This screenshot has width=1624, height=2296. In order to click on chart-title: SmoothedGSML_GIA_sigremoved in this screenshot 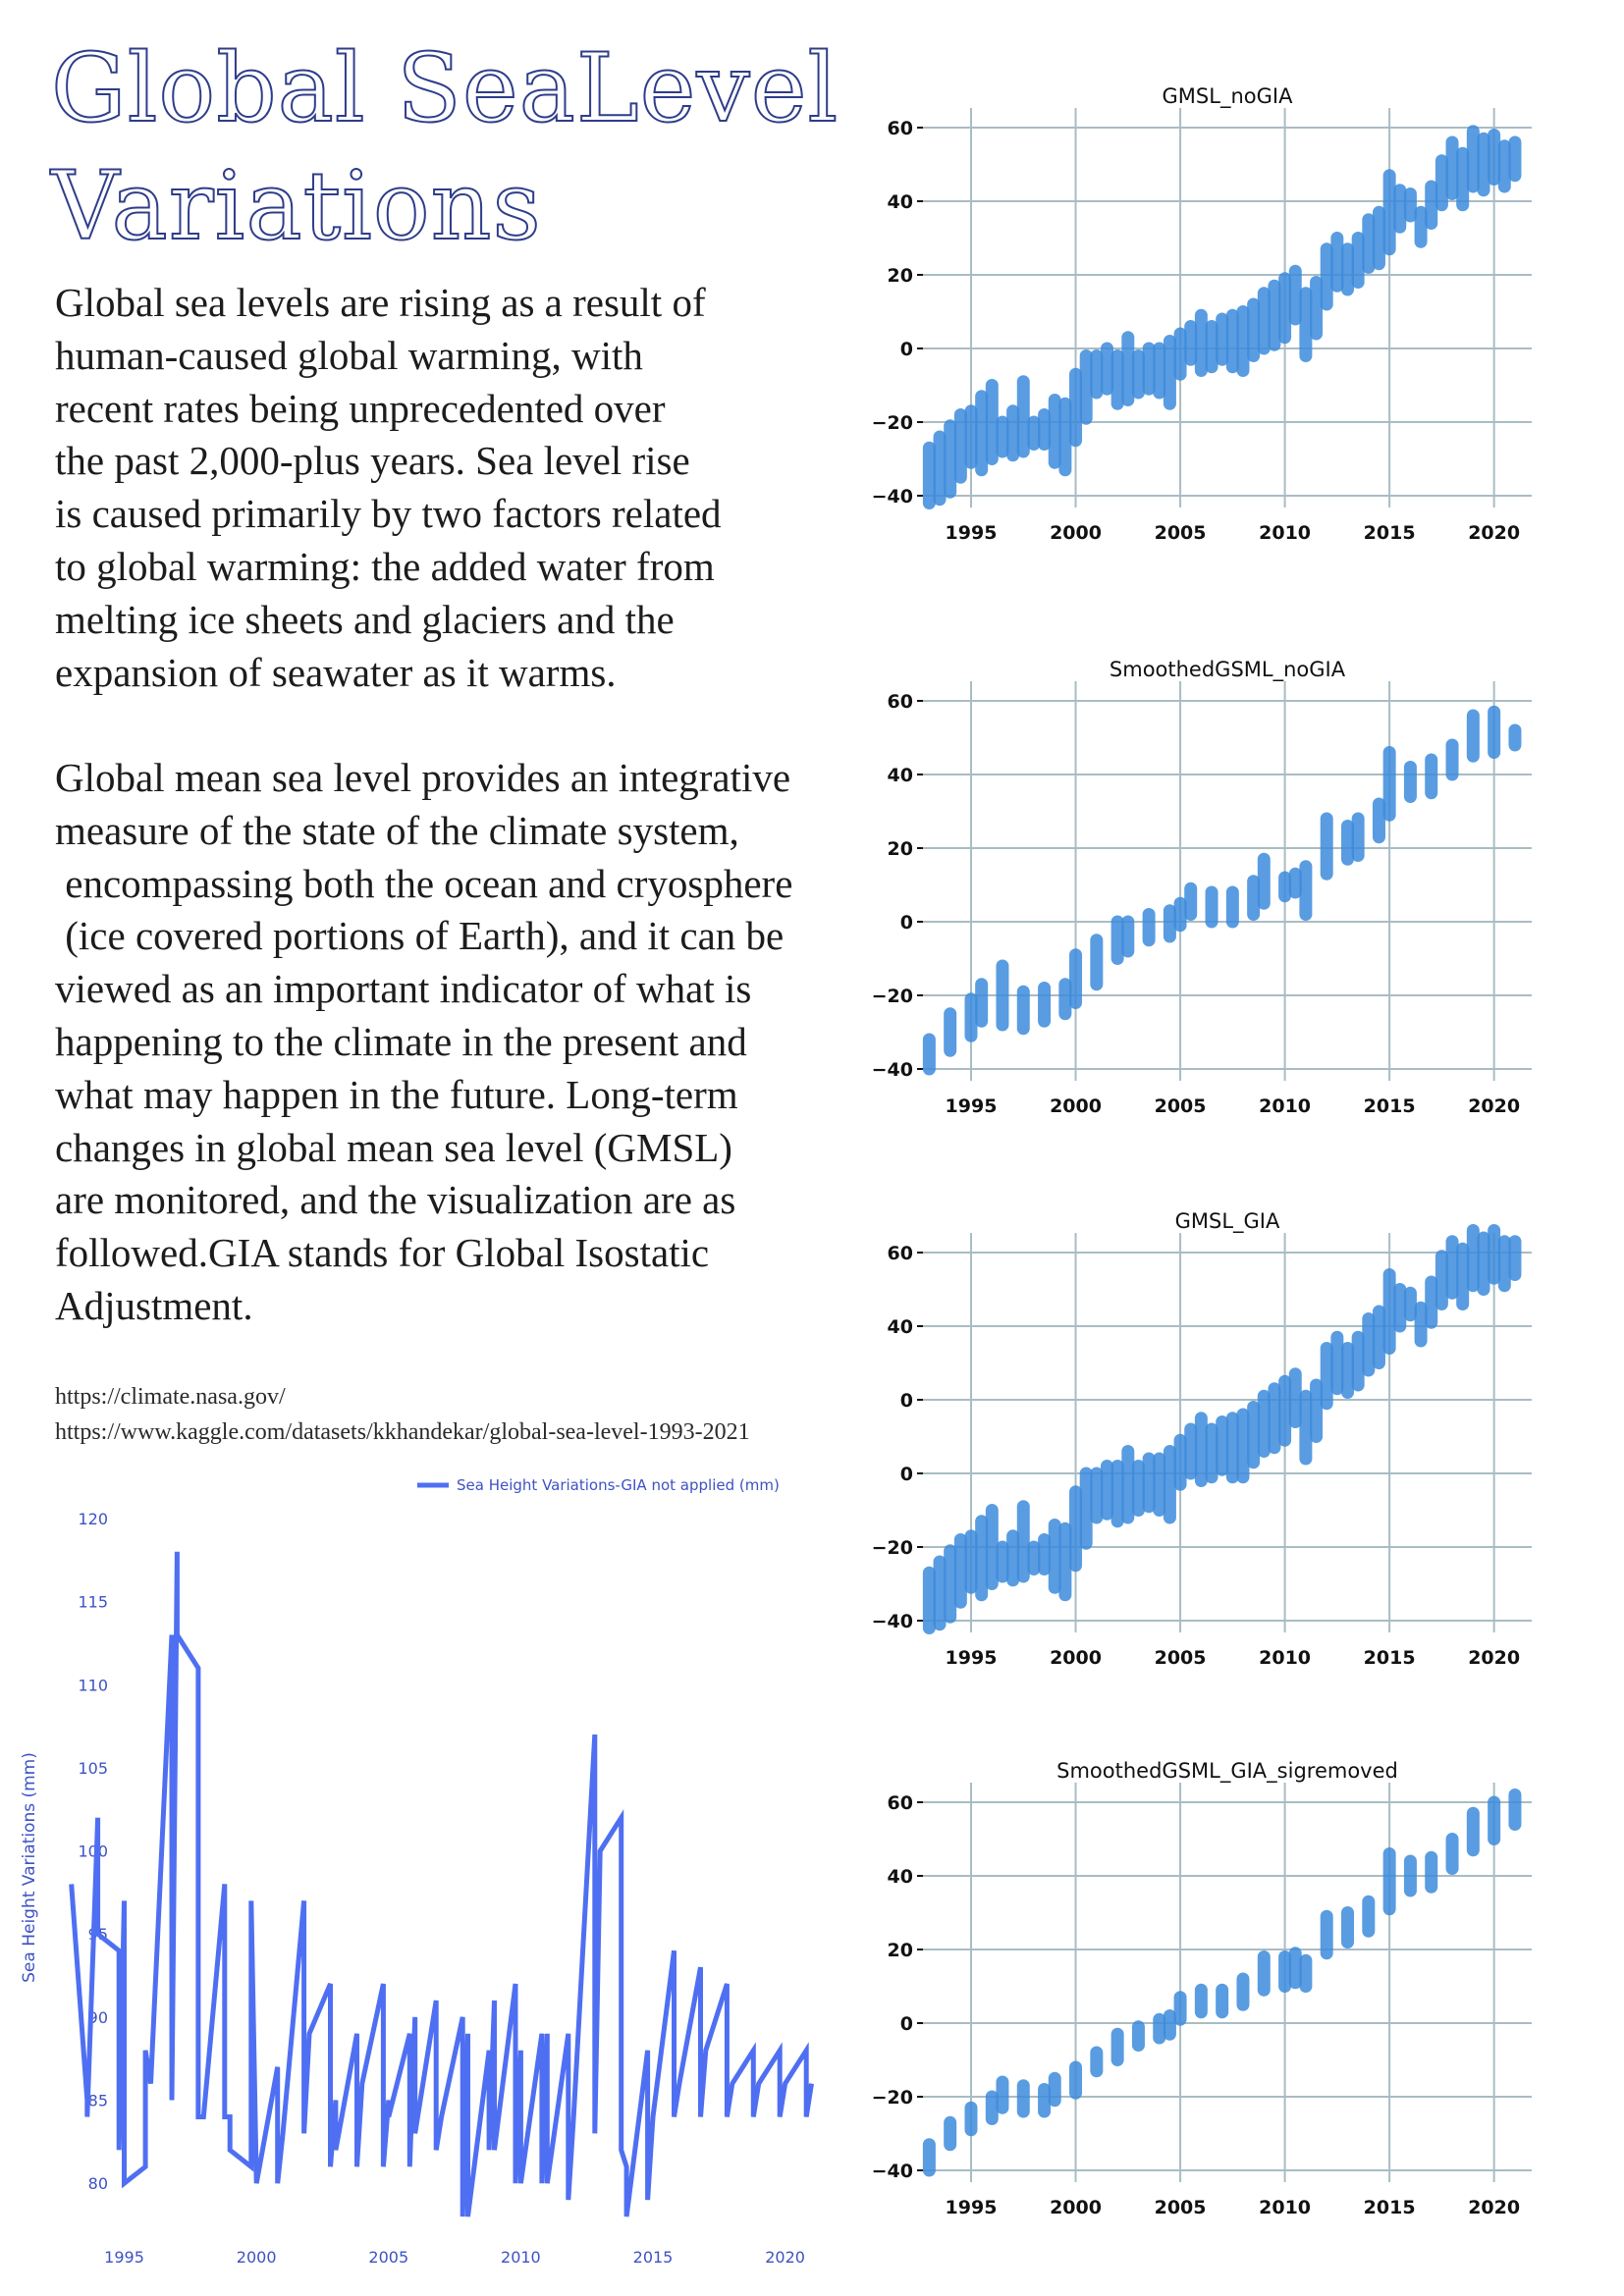, I will do `click(1227, 1771)`.